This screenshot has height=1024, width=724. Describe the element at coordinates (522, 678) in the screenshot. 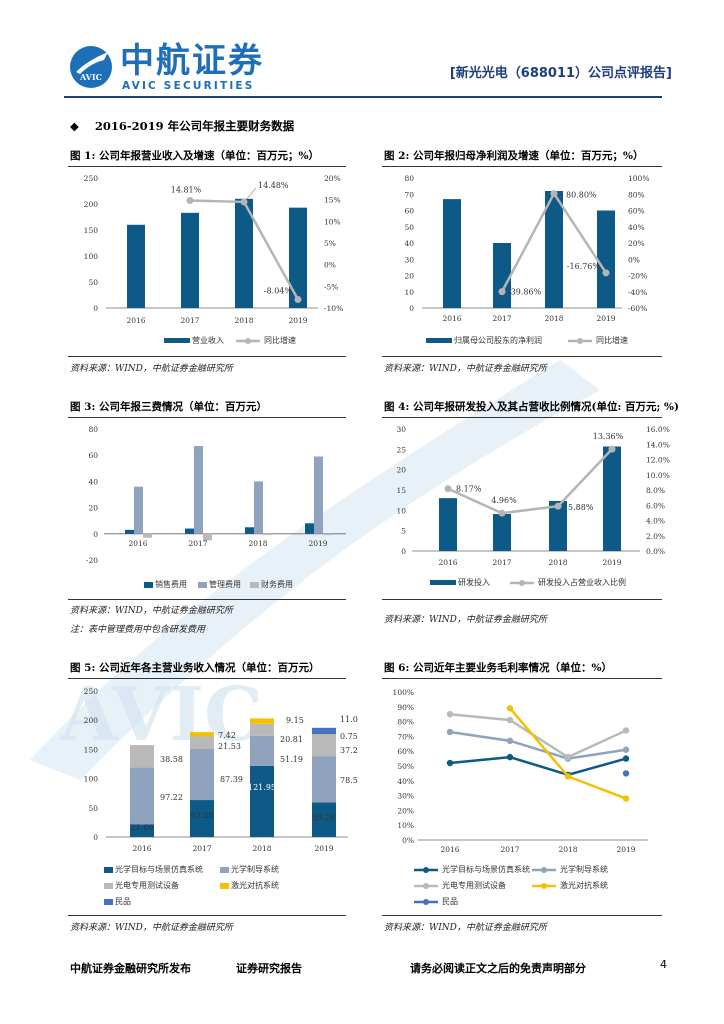

I see `fig6-title-rule` at that location.